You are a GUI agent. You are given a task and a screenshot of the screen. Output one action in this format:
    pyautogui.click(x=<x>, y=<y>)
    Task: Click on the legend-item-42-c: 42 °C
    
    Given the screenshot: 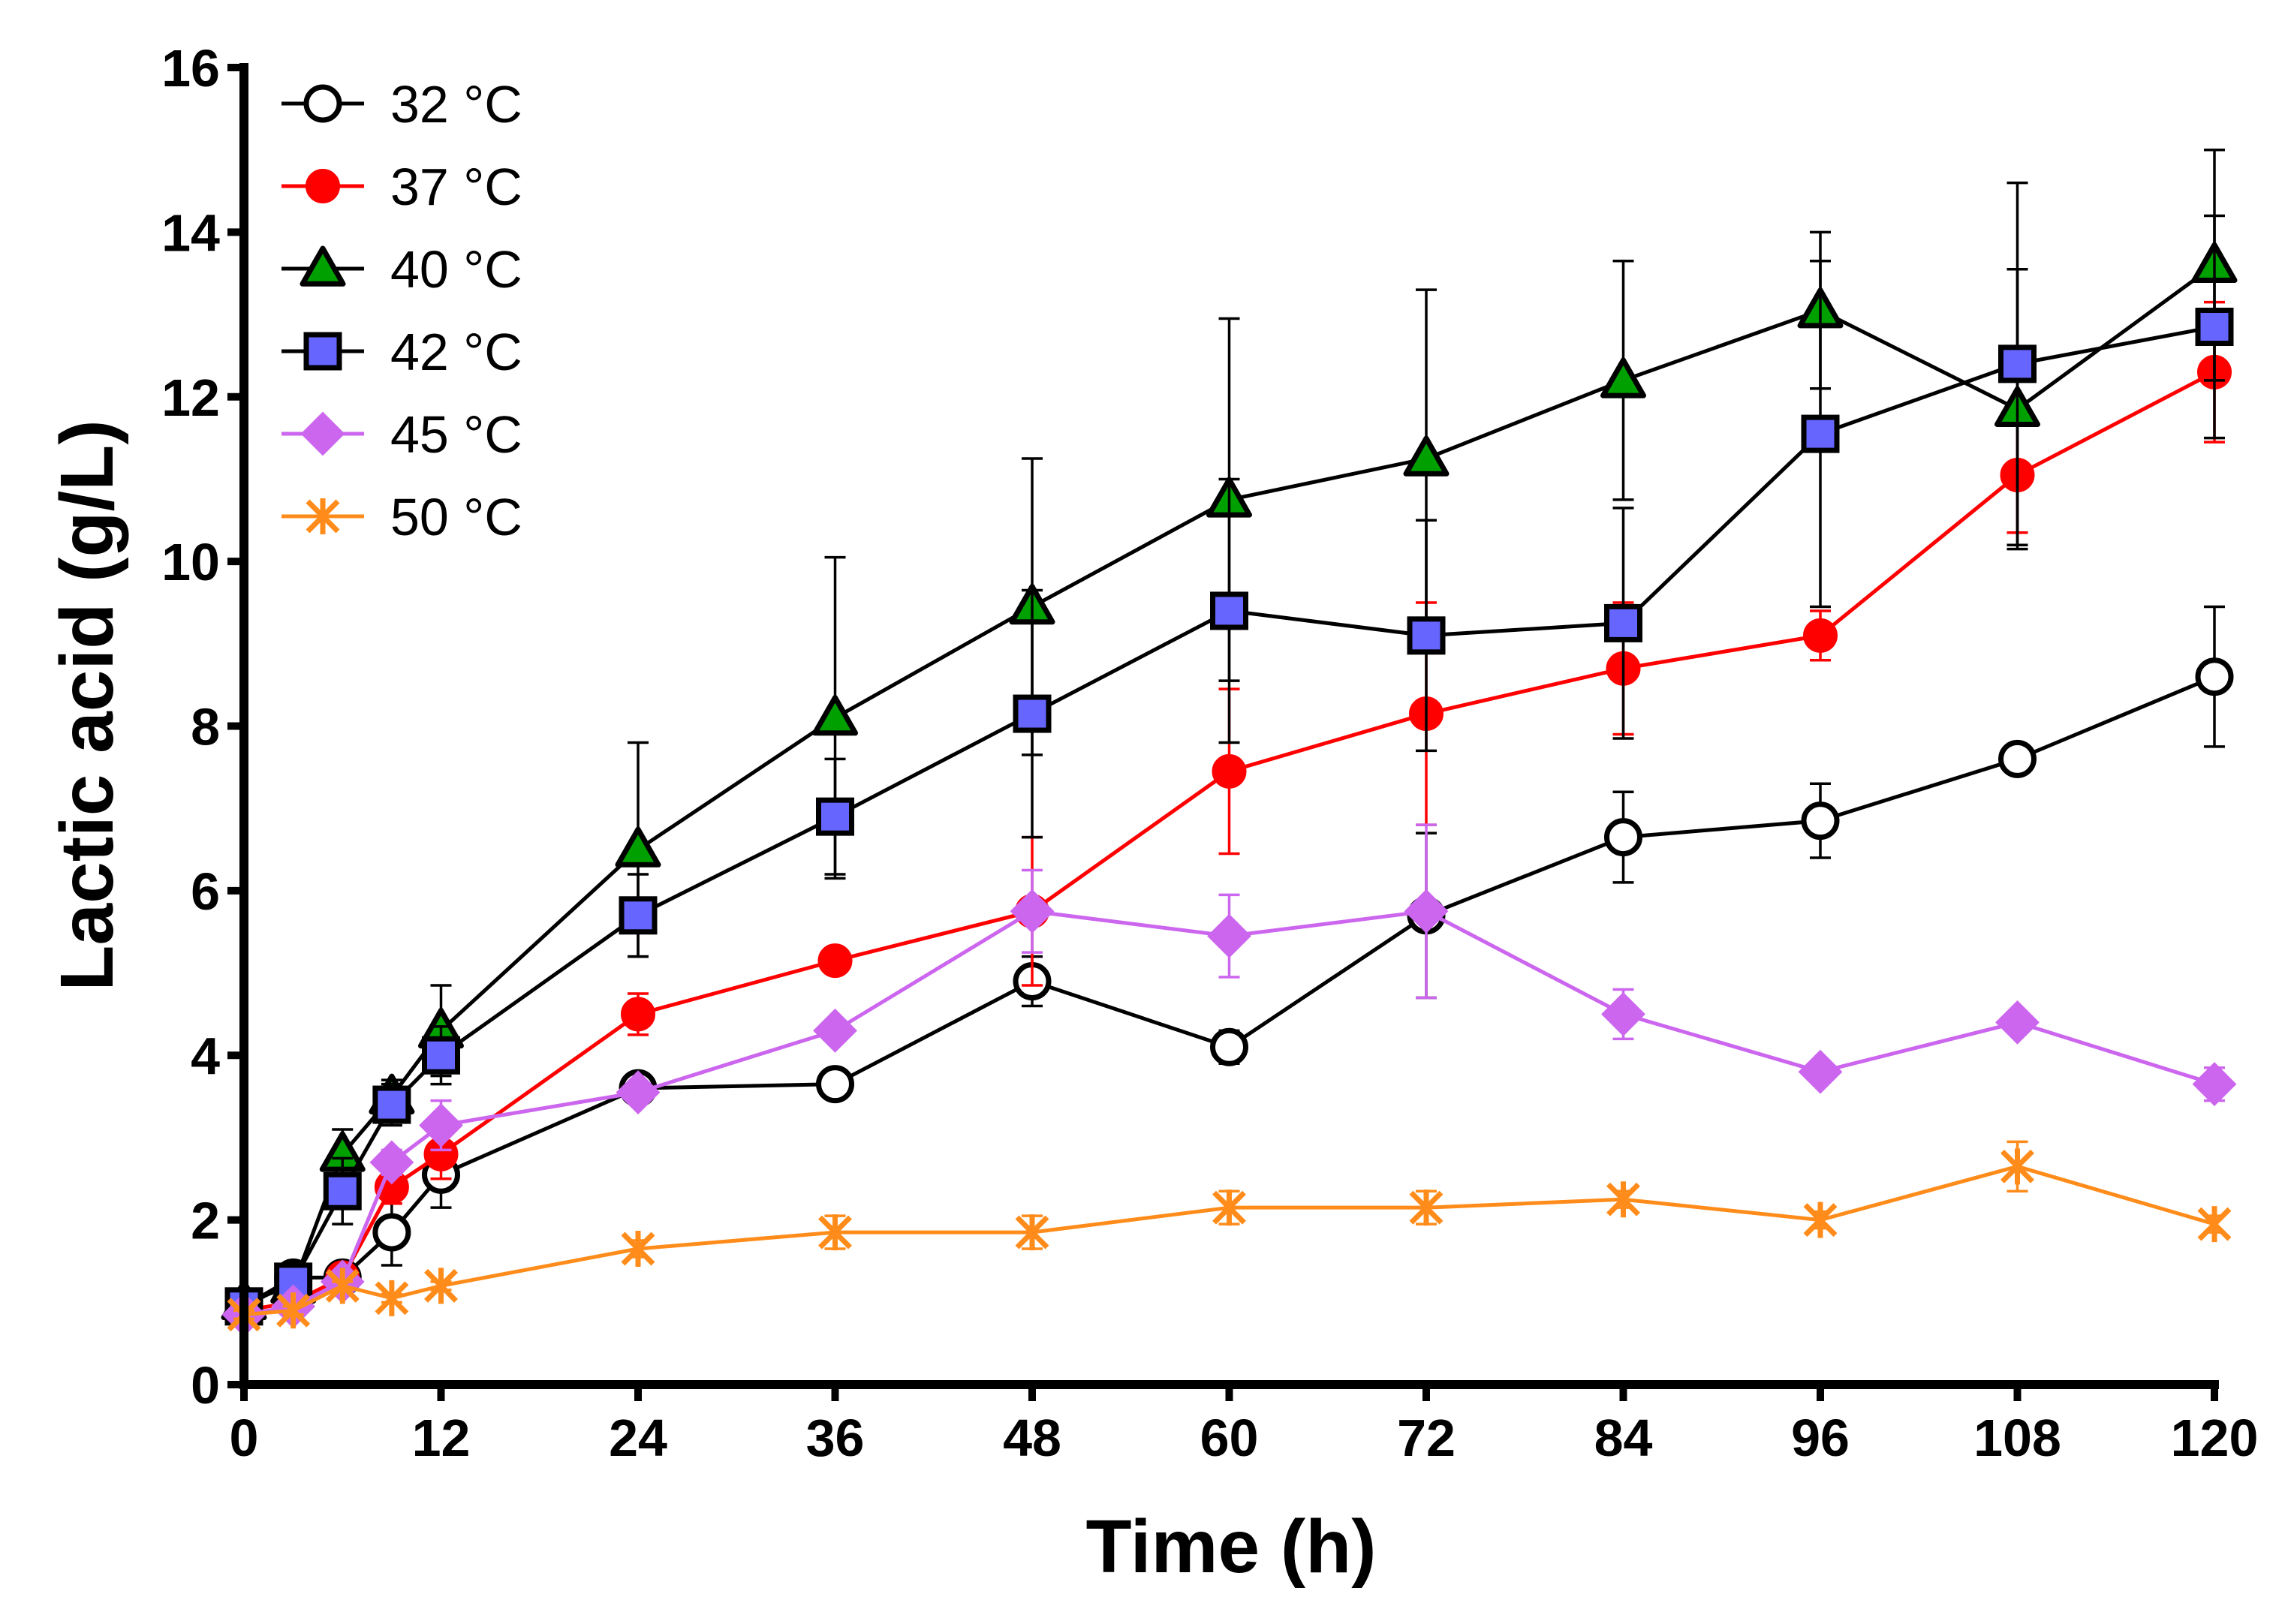 What is the action you would take?
    pyautogui.click(x=401, y=352)
    